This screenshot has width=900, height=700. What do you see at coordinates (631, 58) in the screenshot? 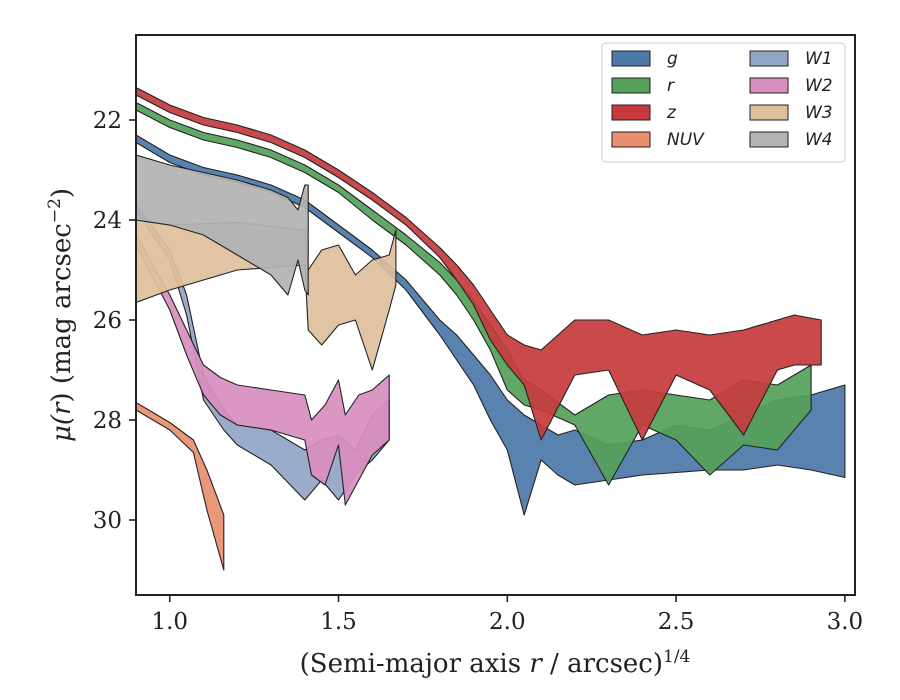
I see `legend-swatch-g` at bounding box center [631, 58].